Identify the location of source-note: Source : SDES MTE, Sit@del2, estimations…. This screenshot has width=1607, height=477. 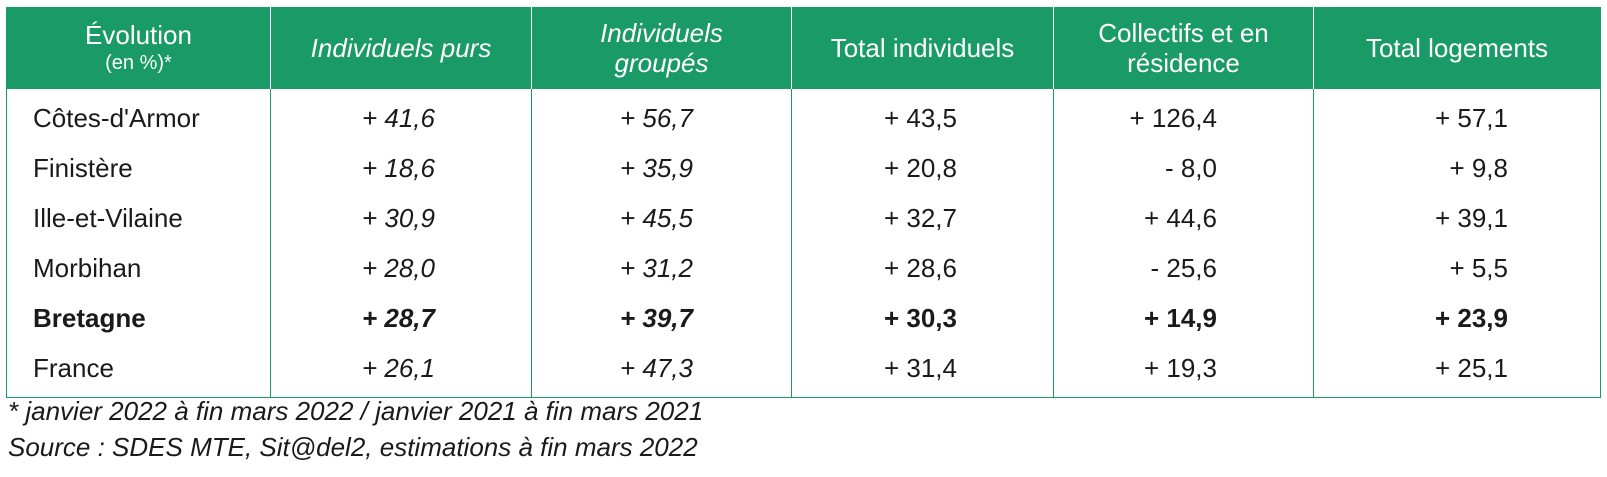
(353, 447).